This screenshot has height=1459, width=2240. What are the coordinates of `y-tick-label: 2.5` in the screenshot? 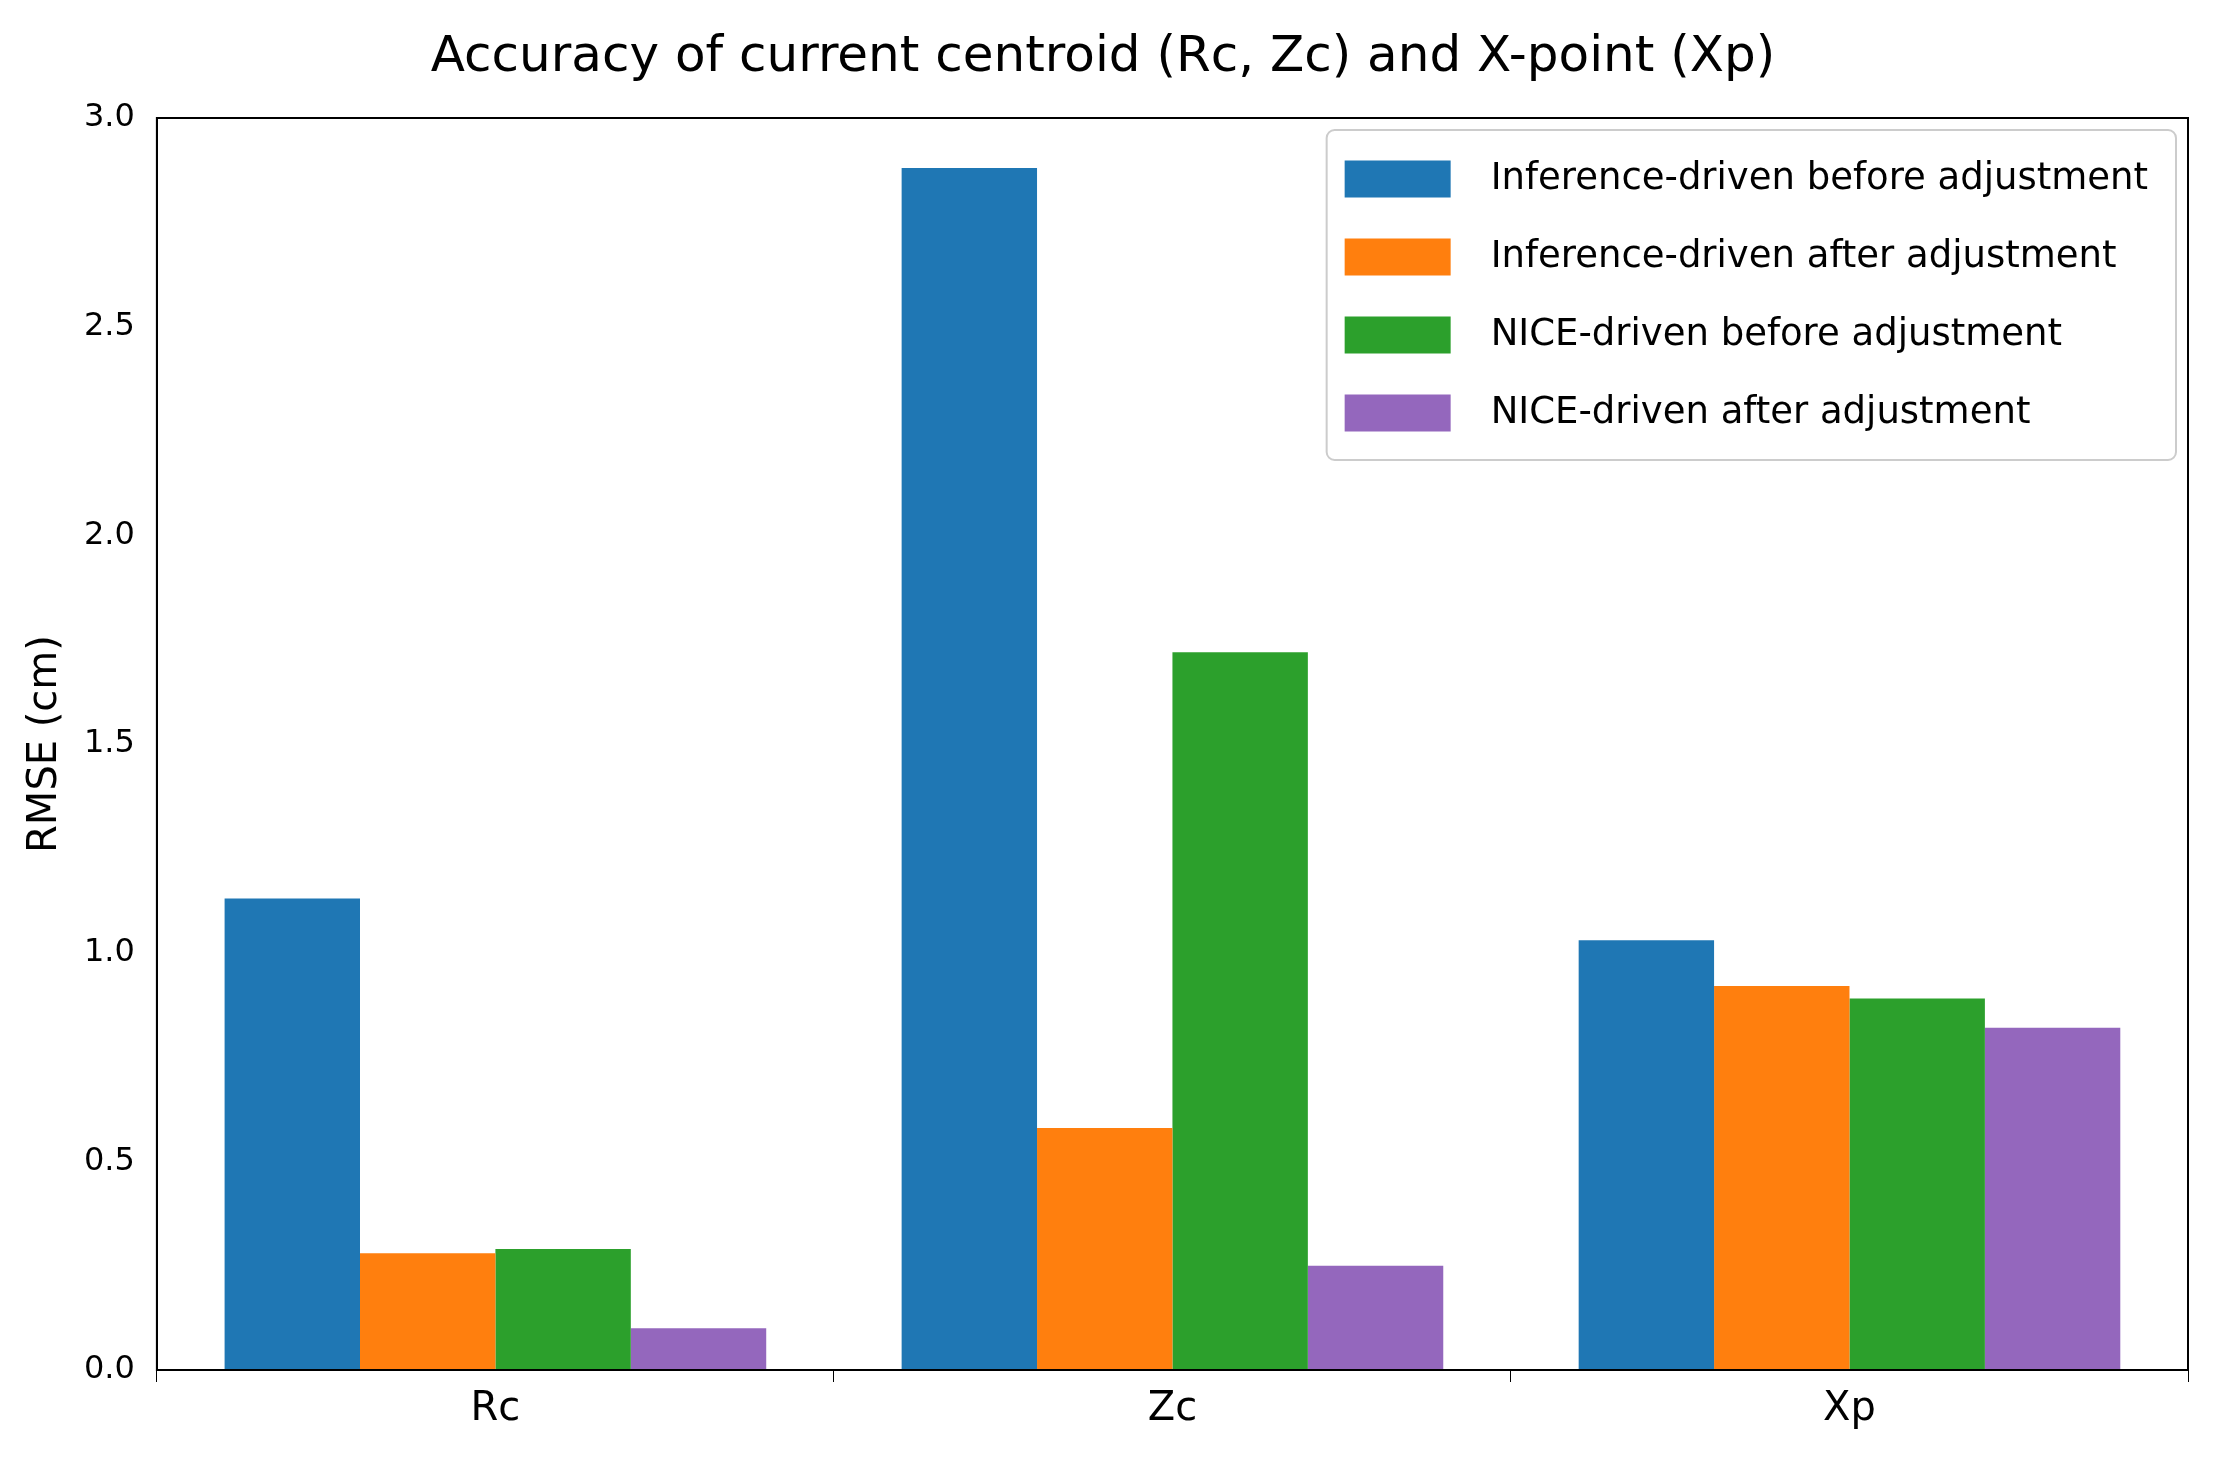 It's located at (109, 323).